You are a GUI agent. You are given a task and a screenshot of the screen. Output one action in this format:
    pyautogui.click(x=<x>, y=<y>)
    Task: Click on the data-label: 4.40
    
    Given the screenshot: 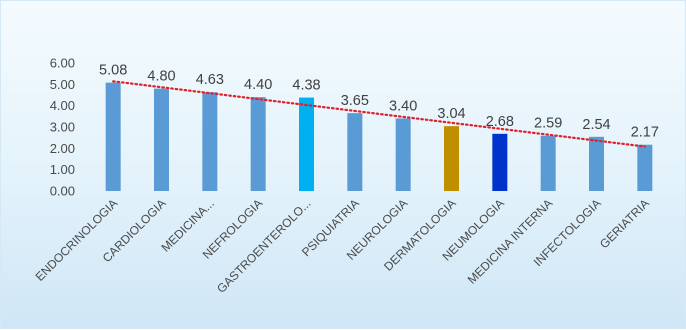 What is the action you would take?
    pyautogui.click(x=258, y=85)
    